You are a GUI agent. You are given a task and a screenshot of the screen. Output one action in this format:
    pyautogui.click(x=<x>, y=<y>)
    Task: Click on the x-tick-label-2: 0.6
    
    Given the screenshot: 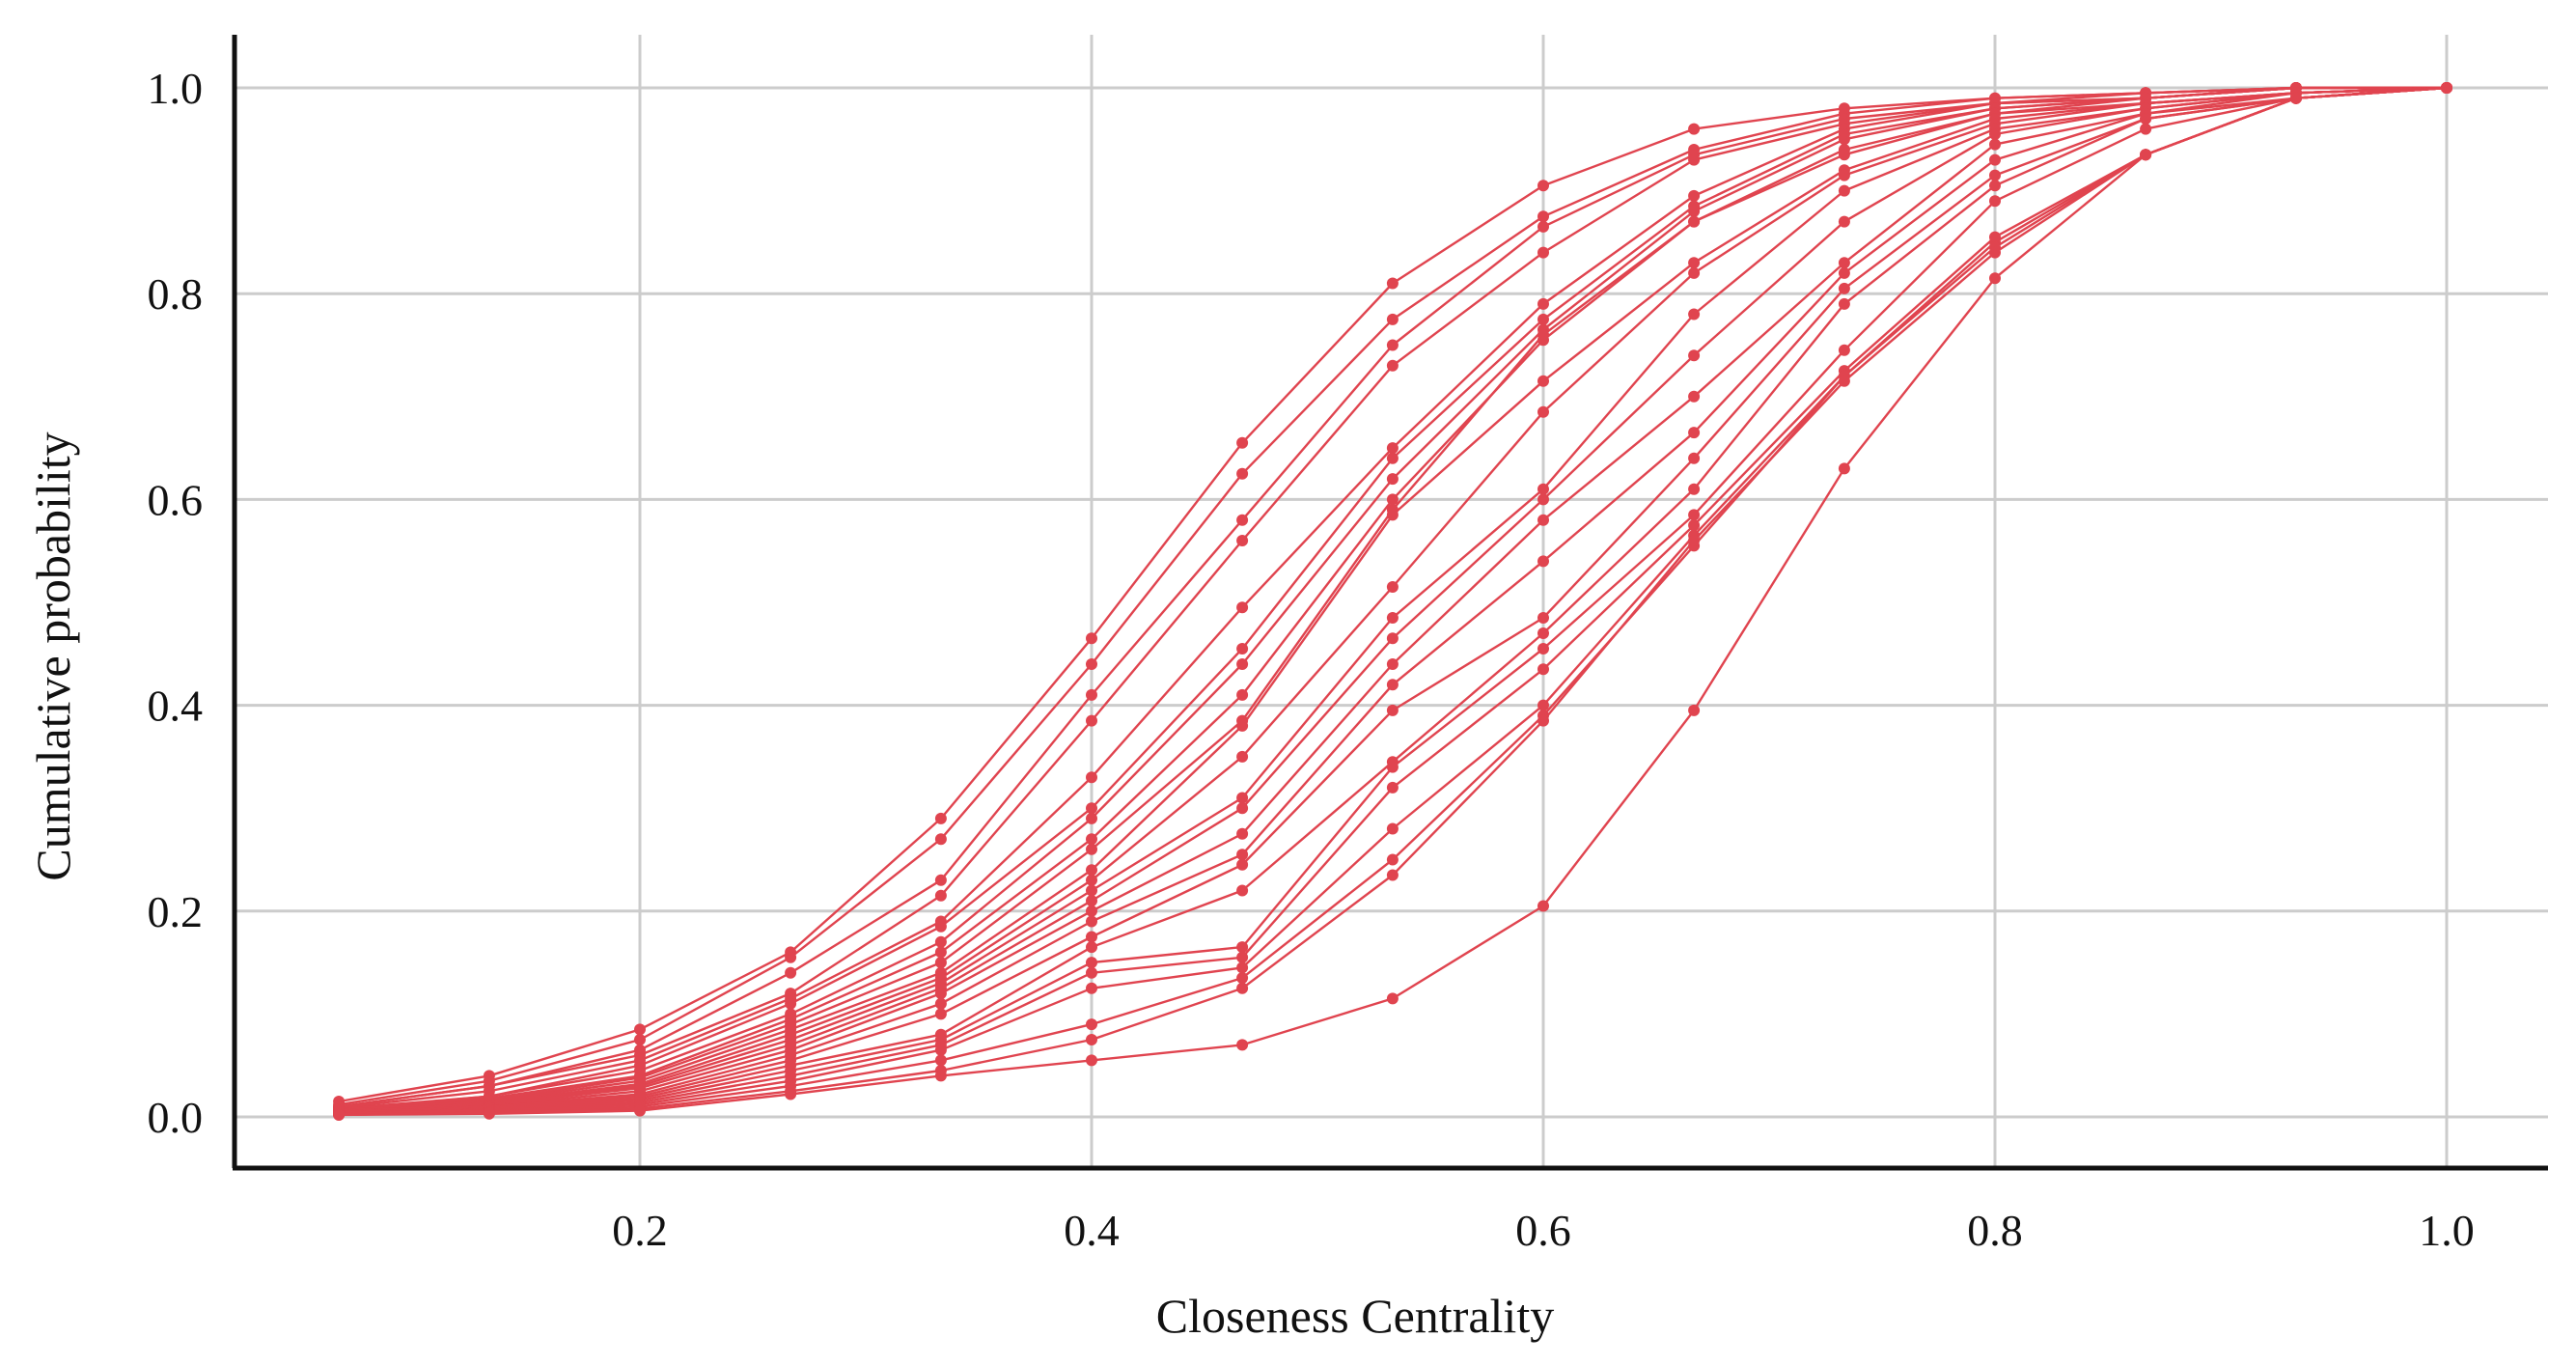 What is the action you would take?
    pyautogui.click(x=1543, y=1231)
    